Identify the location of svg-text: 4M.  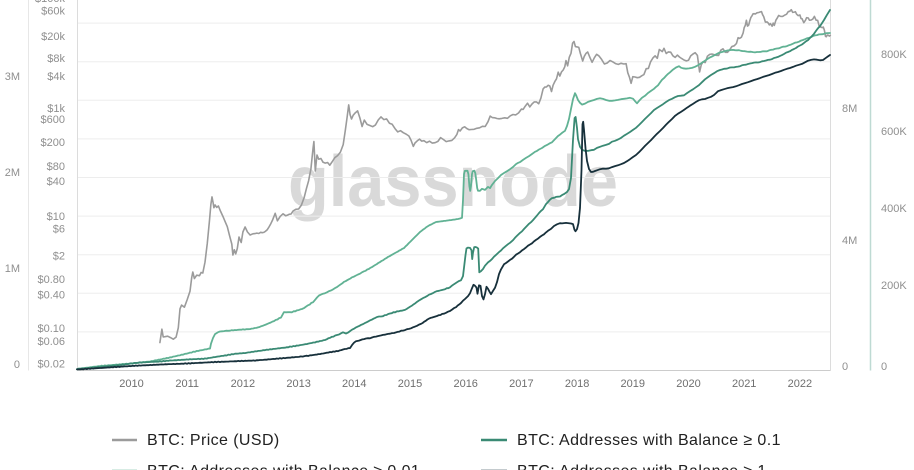
(849, 241).